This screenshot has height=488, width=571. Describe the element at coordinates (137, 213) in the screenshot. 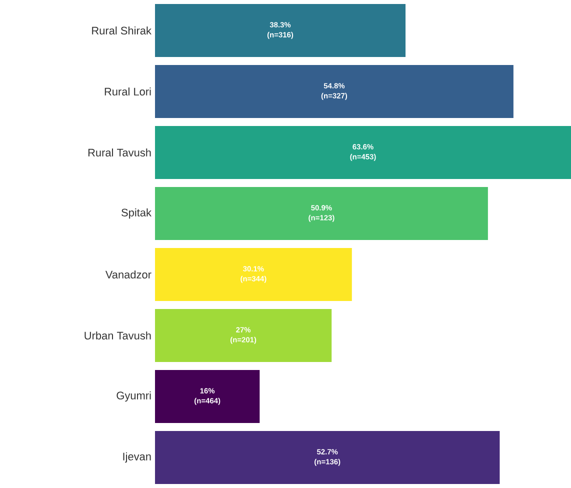

I see `y-tick-label: Spitak` at that location.